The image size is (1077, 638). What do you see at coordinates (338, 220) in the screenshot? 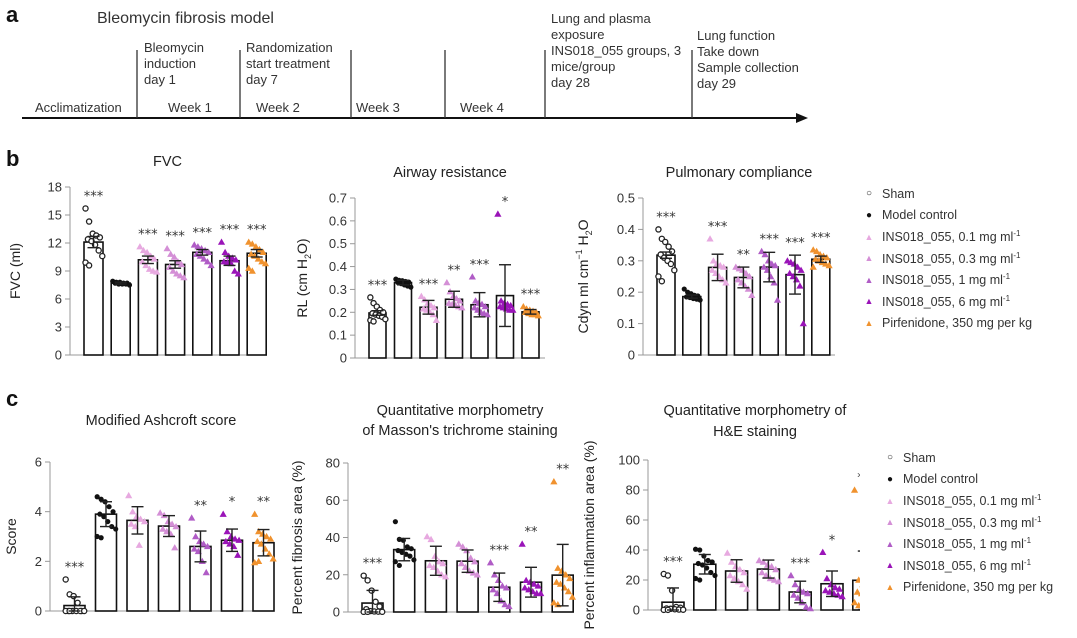
I see `y-tick-label: 0.6` at bounding box center [338, 220].